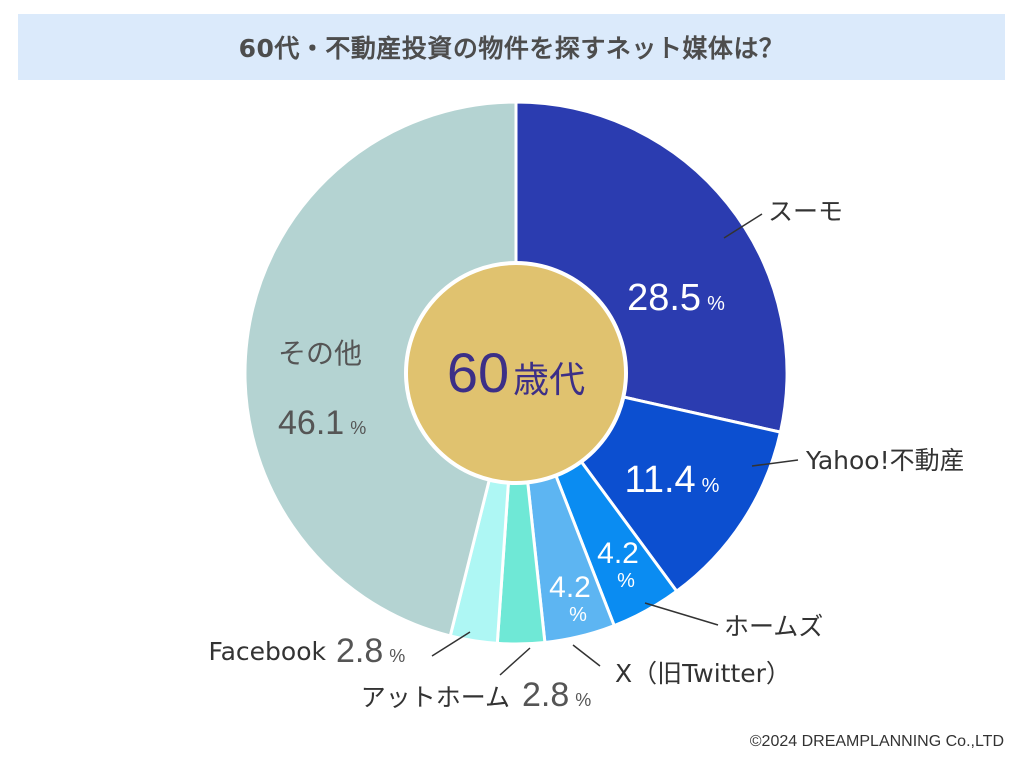 The height and width of the screenshot is (768, 1024). I want to click on copyright-text: ©2024 DREAMPLANNING Co.,LTD, so click(876, 741).